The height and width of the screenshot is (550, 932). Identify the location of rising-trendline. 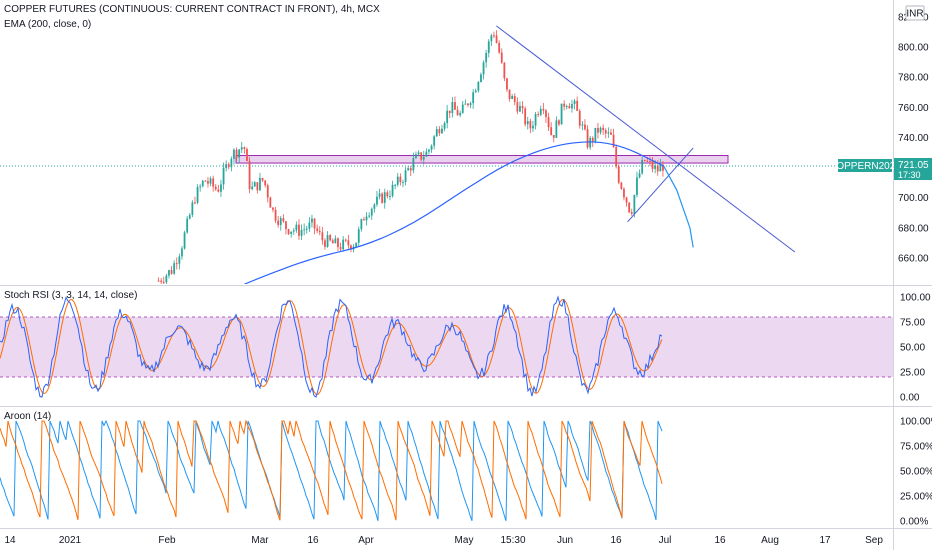
(660, 185).